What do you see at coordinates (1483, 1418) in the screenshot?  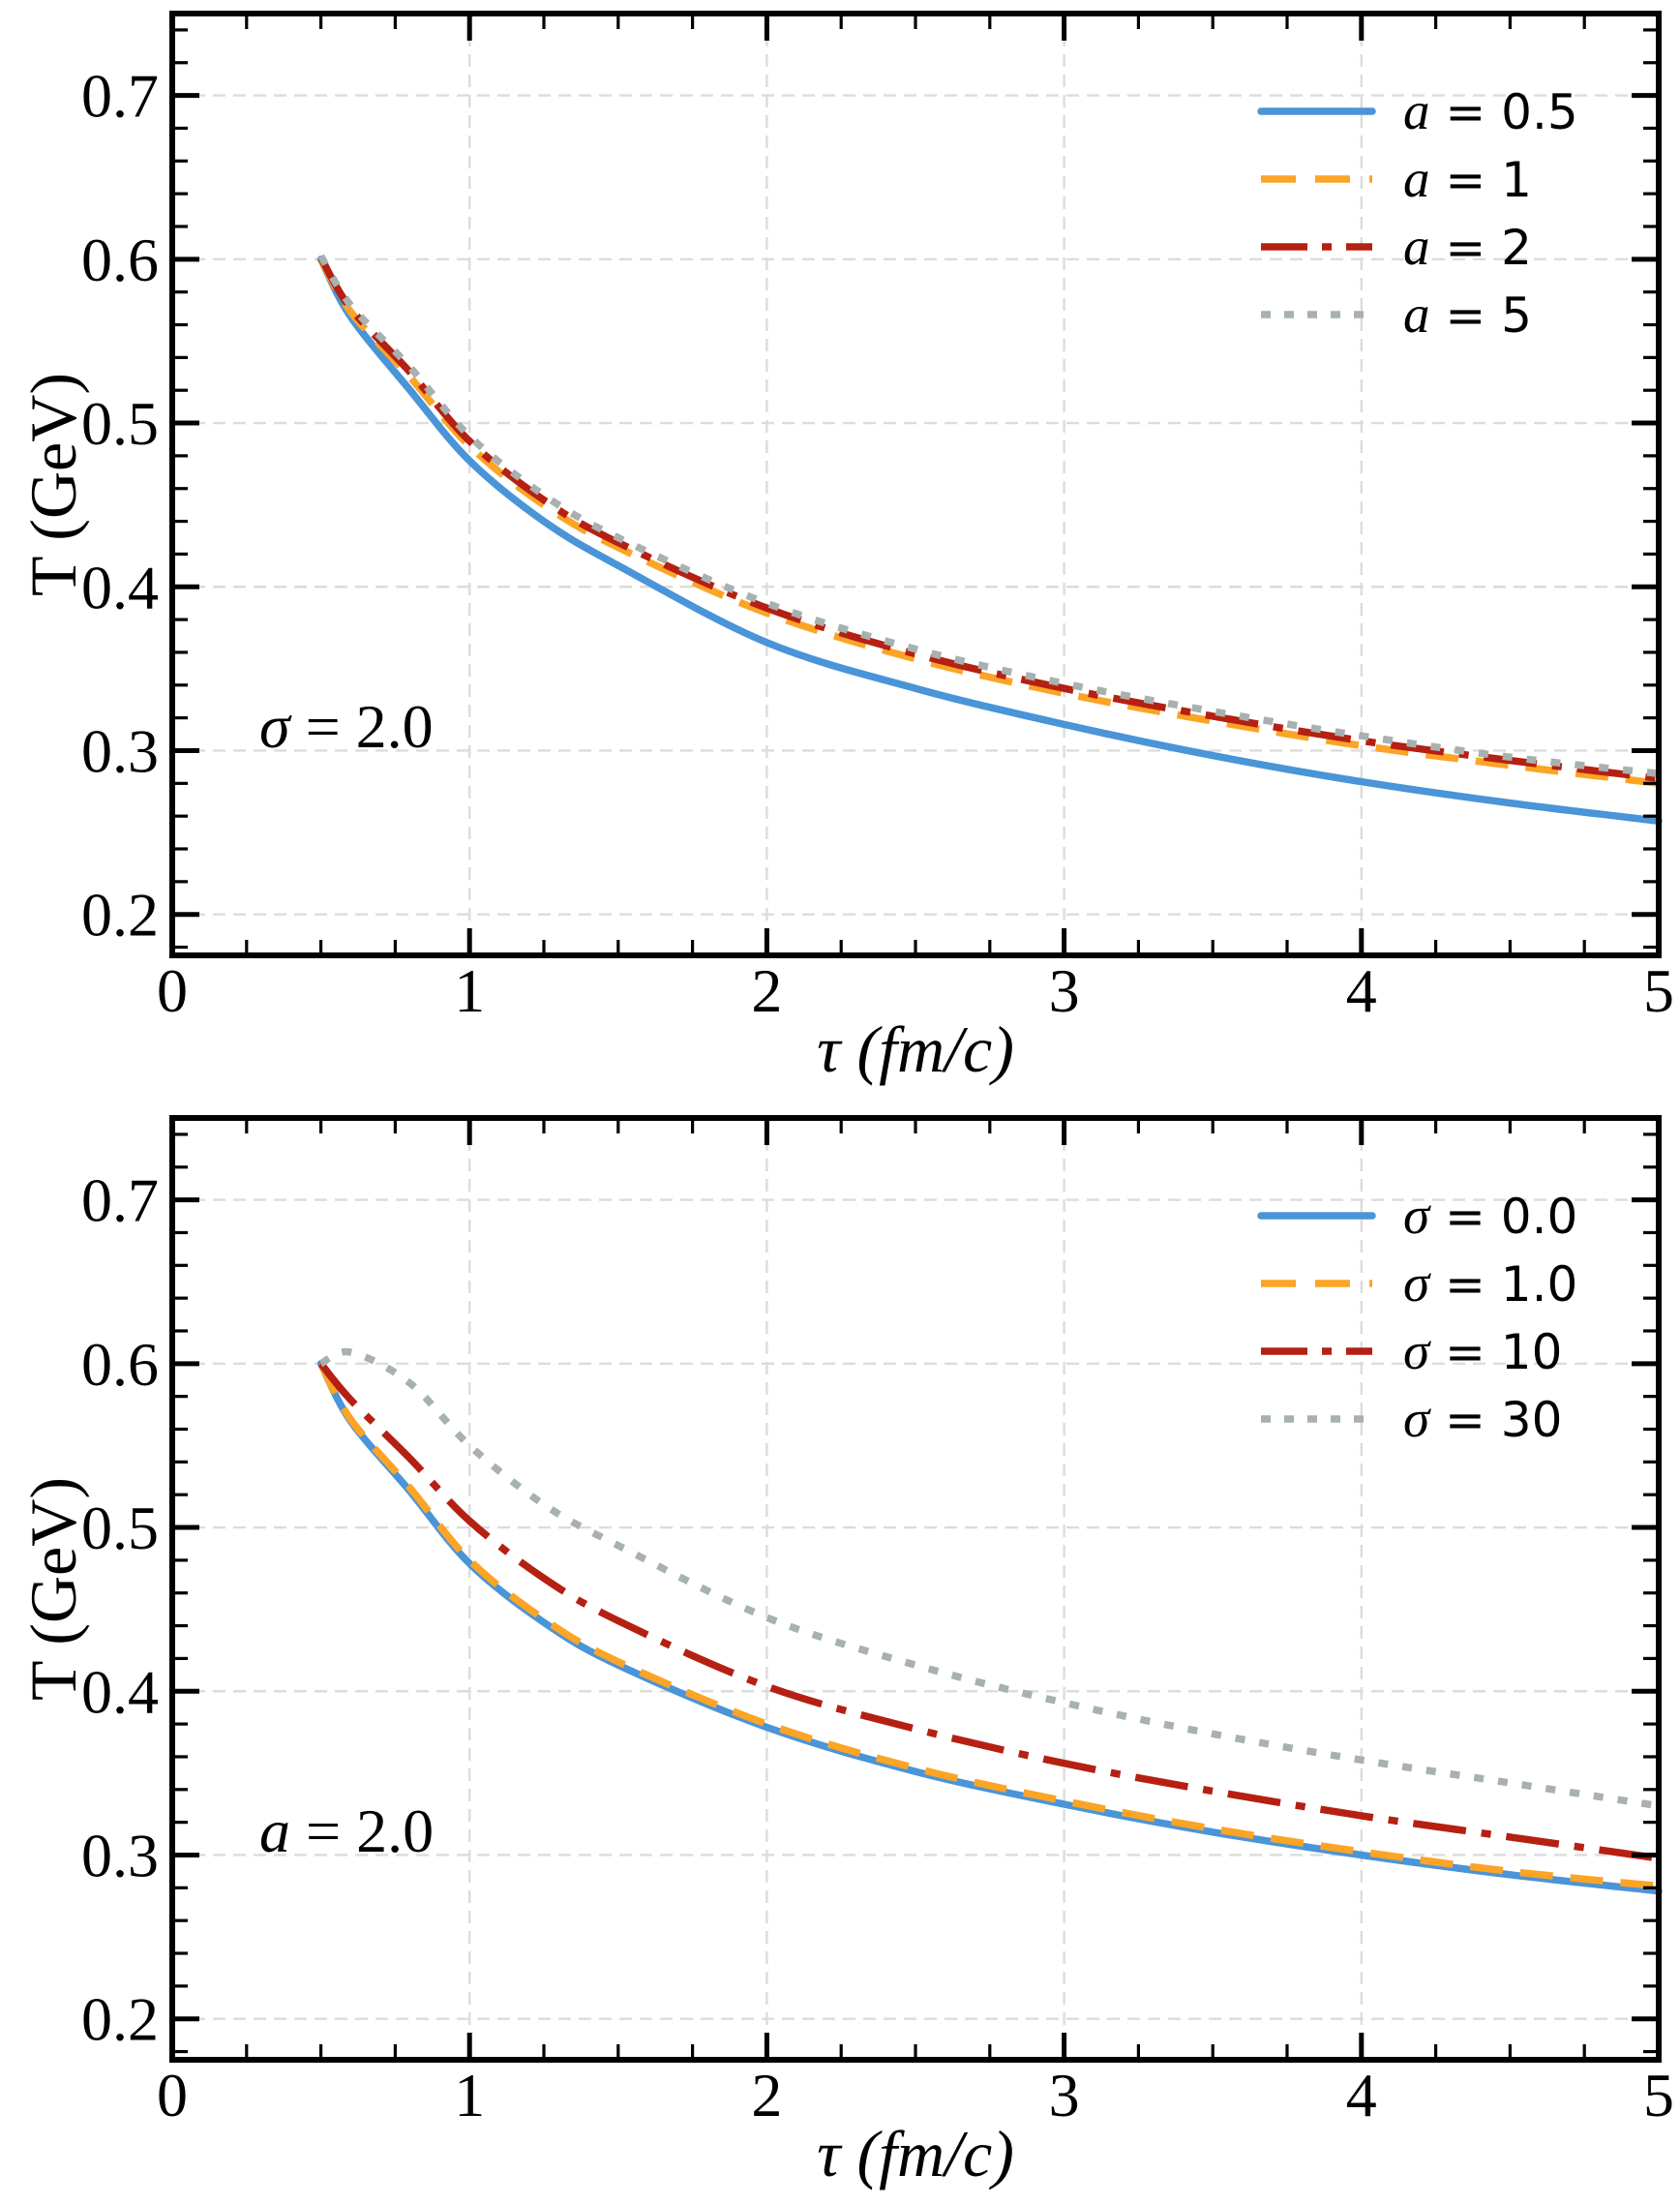 I see `legend-label: σ = 30` at bounding box center [1483, 1418].